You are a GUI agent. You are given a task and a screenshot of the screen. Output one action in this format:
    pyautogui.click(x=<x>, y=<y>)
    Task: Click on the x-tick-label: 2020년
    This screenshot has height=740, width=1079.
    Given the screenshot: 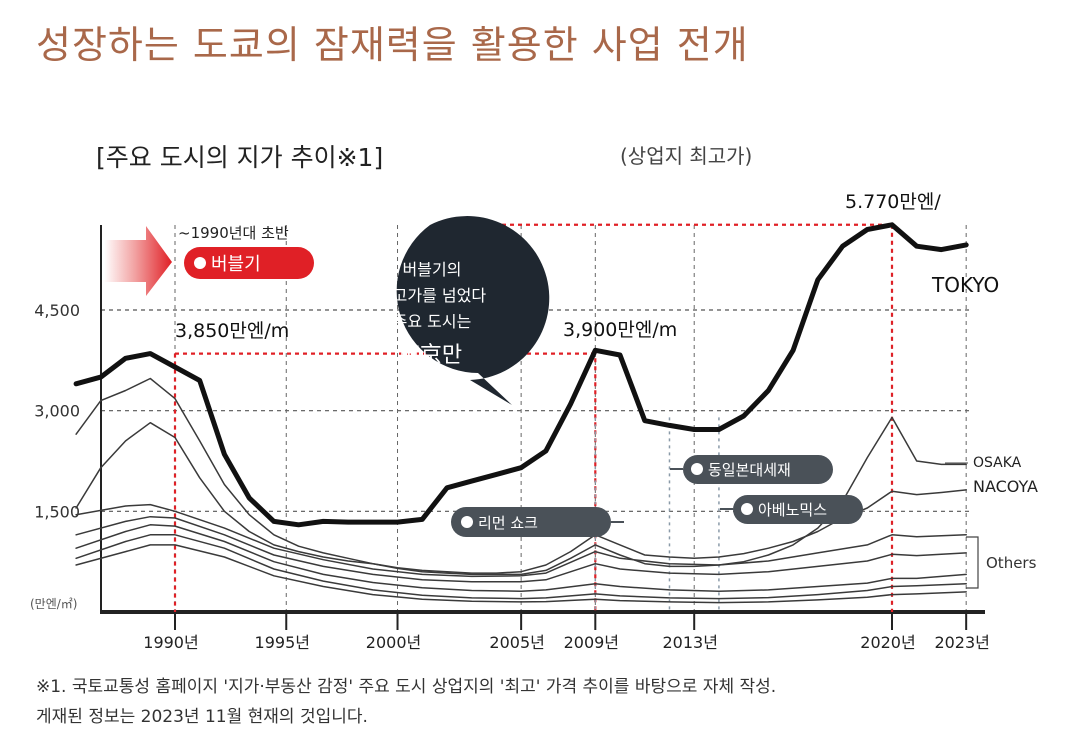 What is the action you would take?
    pyautogui.click(x=887, y=642)
    